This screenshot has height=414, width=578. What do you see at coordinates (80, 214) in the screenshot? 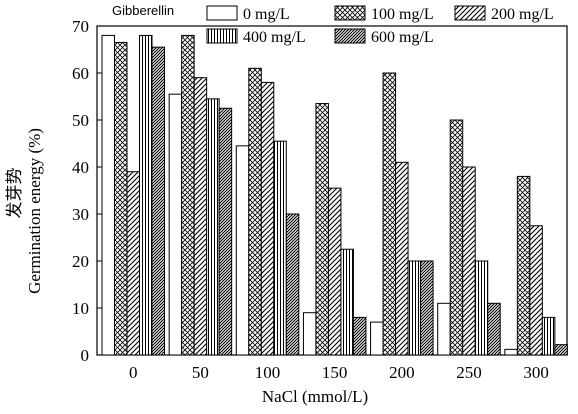
I see `y-tick-label: 30` at bounding box center [80, 214].